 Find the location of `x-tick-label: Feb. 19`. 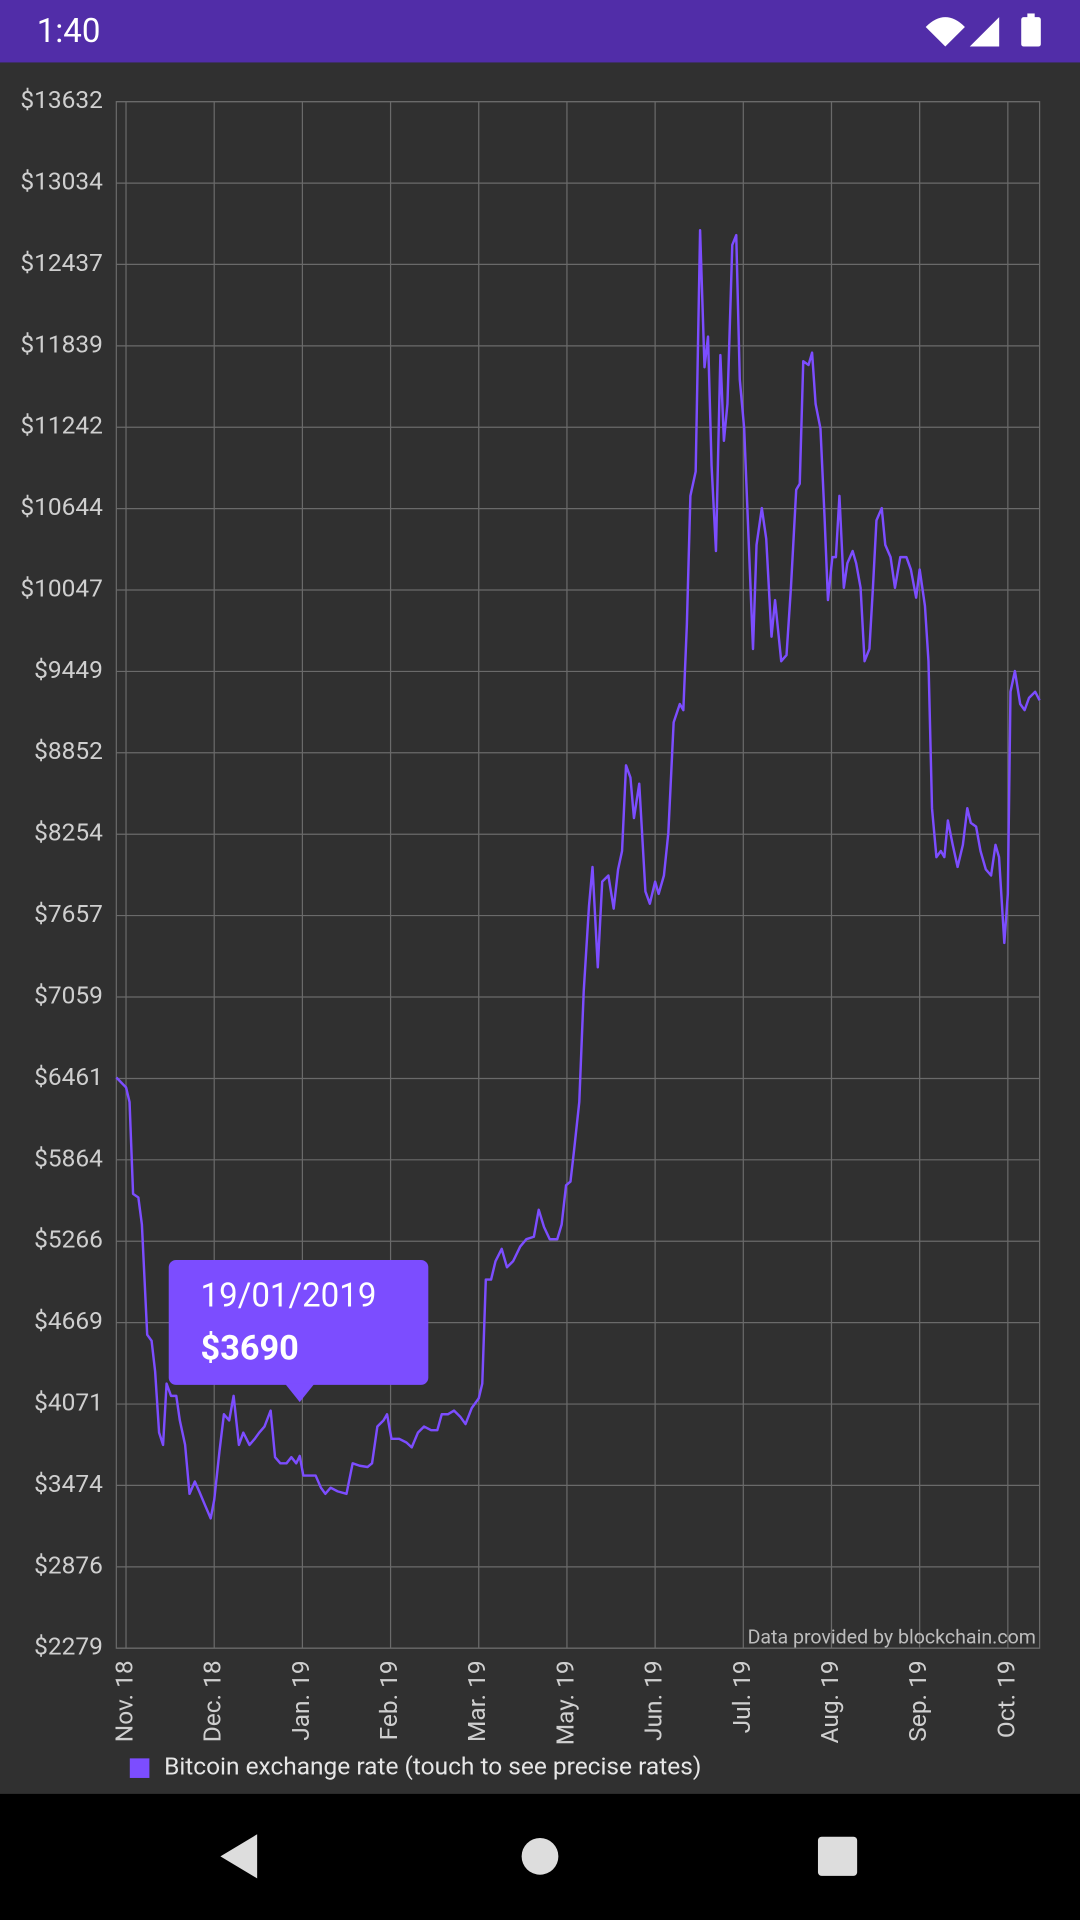

x-tick-label: Feb. 19 is located at coordinates (388, 1700).